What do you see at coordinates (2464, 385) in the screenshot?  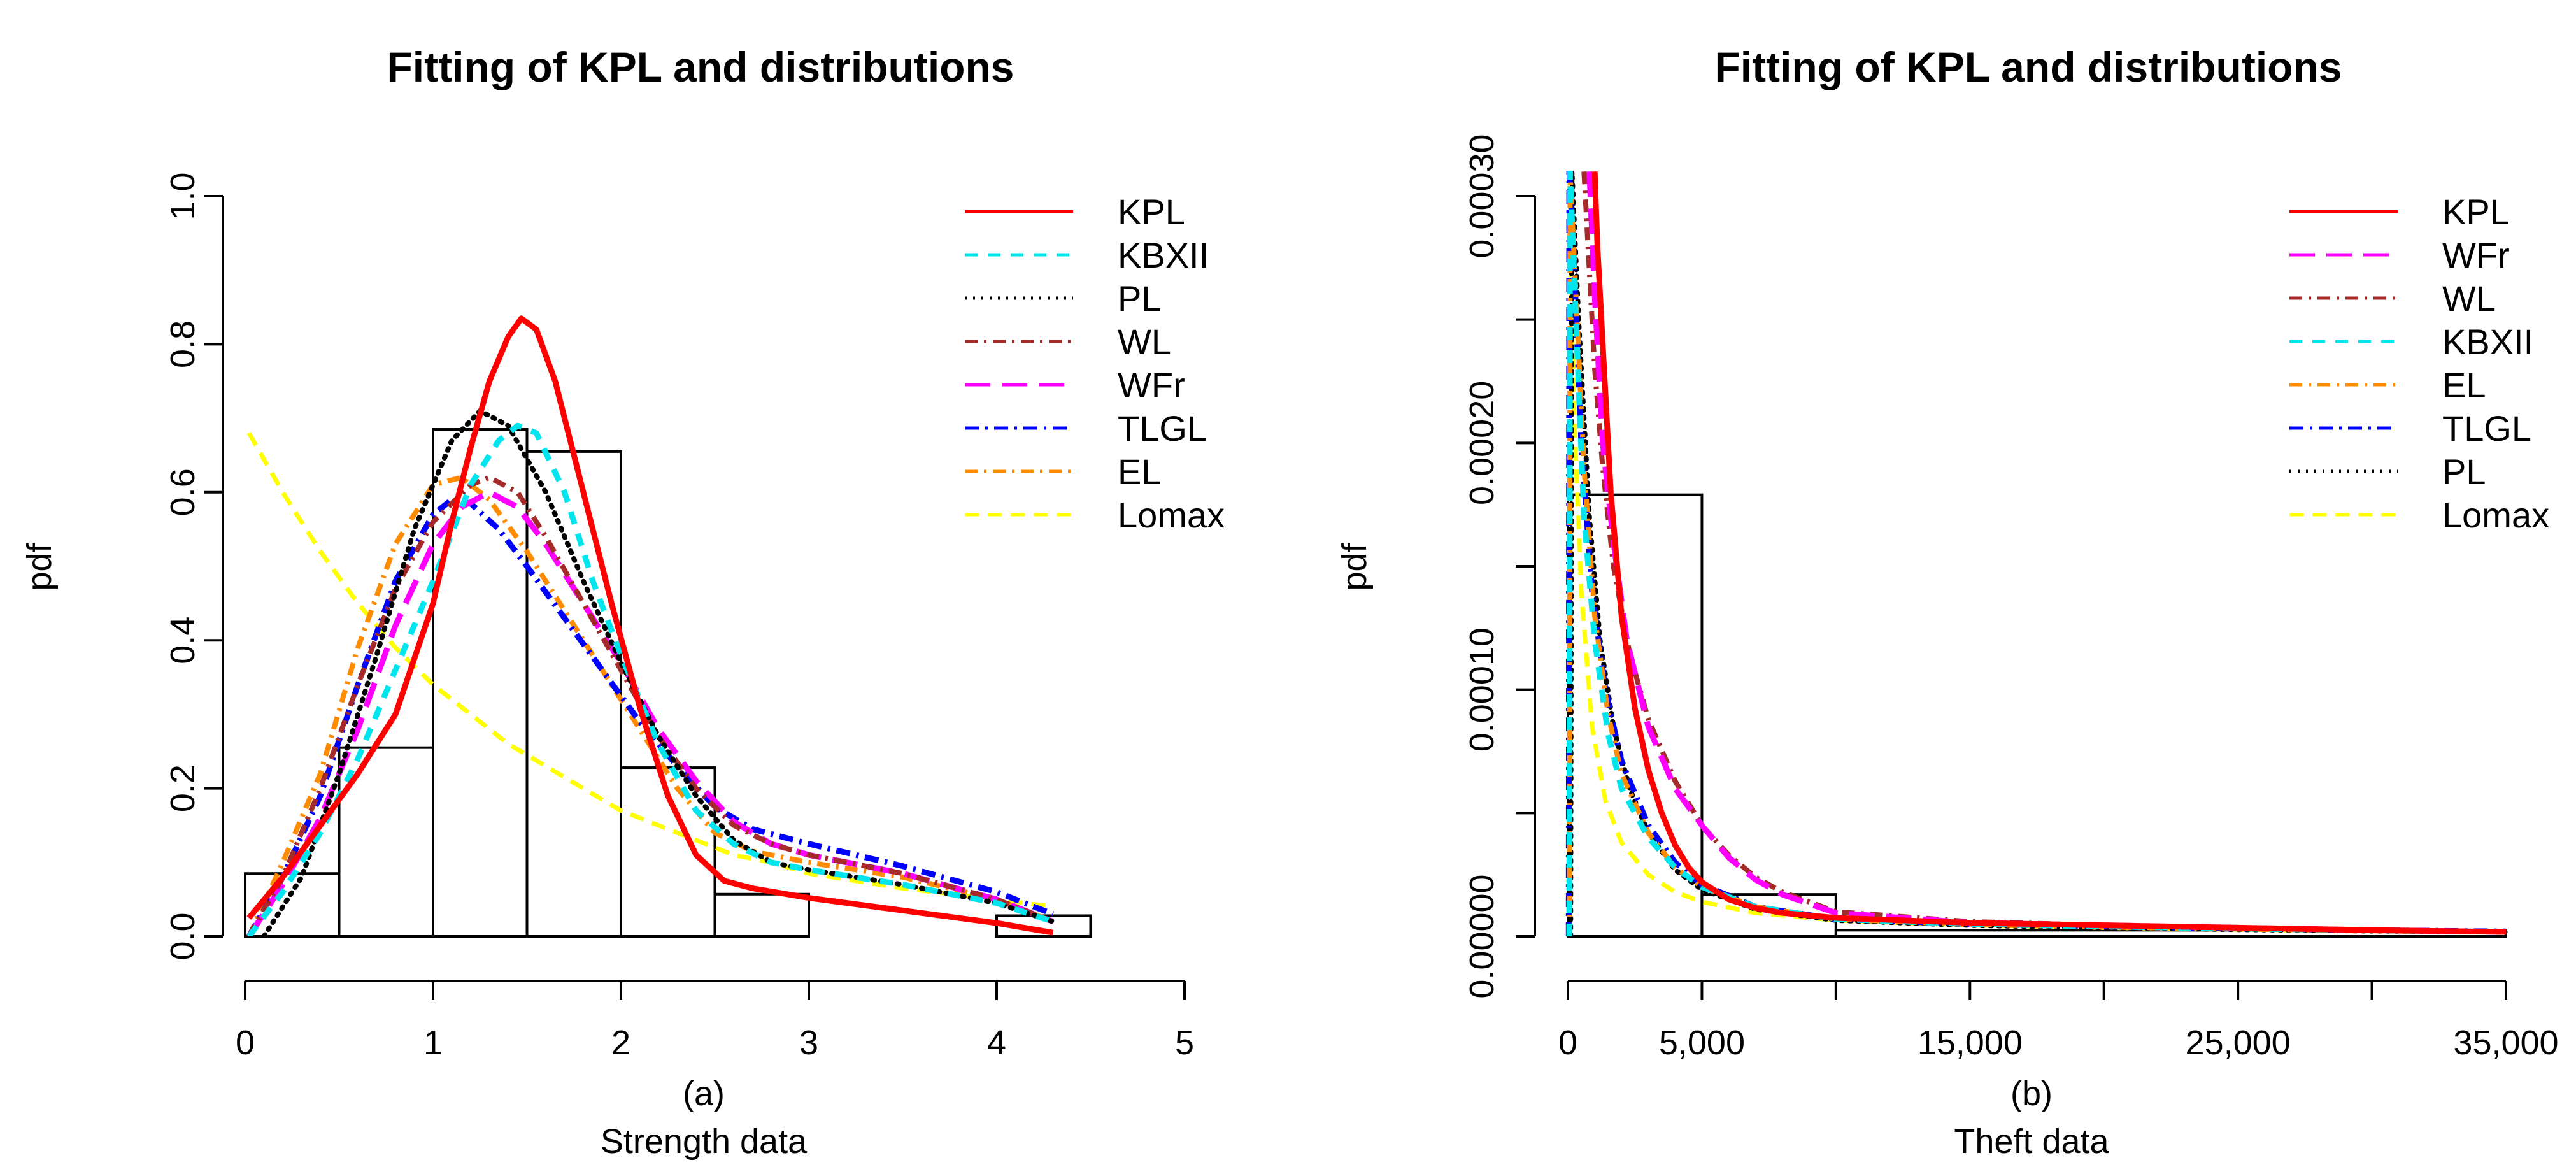 I see `panel-b-legend-label-el: EL` at bounding box center [2464, 385].